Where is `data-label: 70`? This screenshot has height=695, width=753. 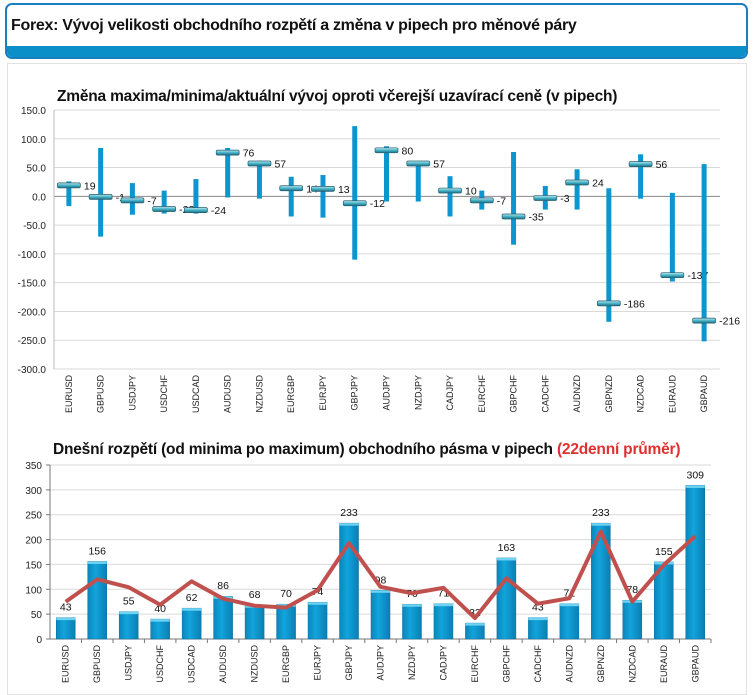
data-label: 70 is located at coordinates (286, 594).